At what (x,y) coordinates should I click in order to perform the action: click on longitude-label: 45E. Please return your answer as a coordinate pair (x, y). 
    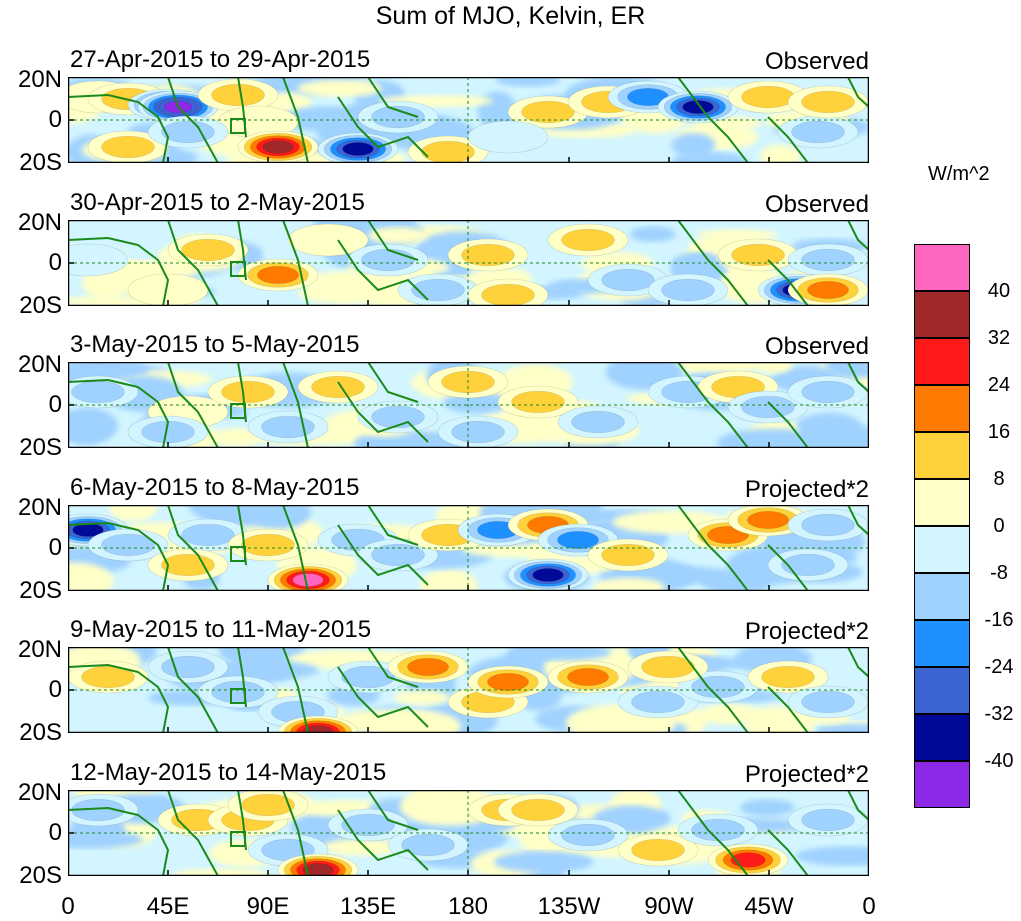
    Looking at the image, I should click on (168, 906).